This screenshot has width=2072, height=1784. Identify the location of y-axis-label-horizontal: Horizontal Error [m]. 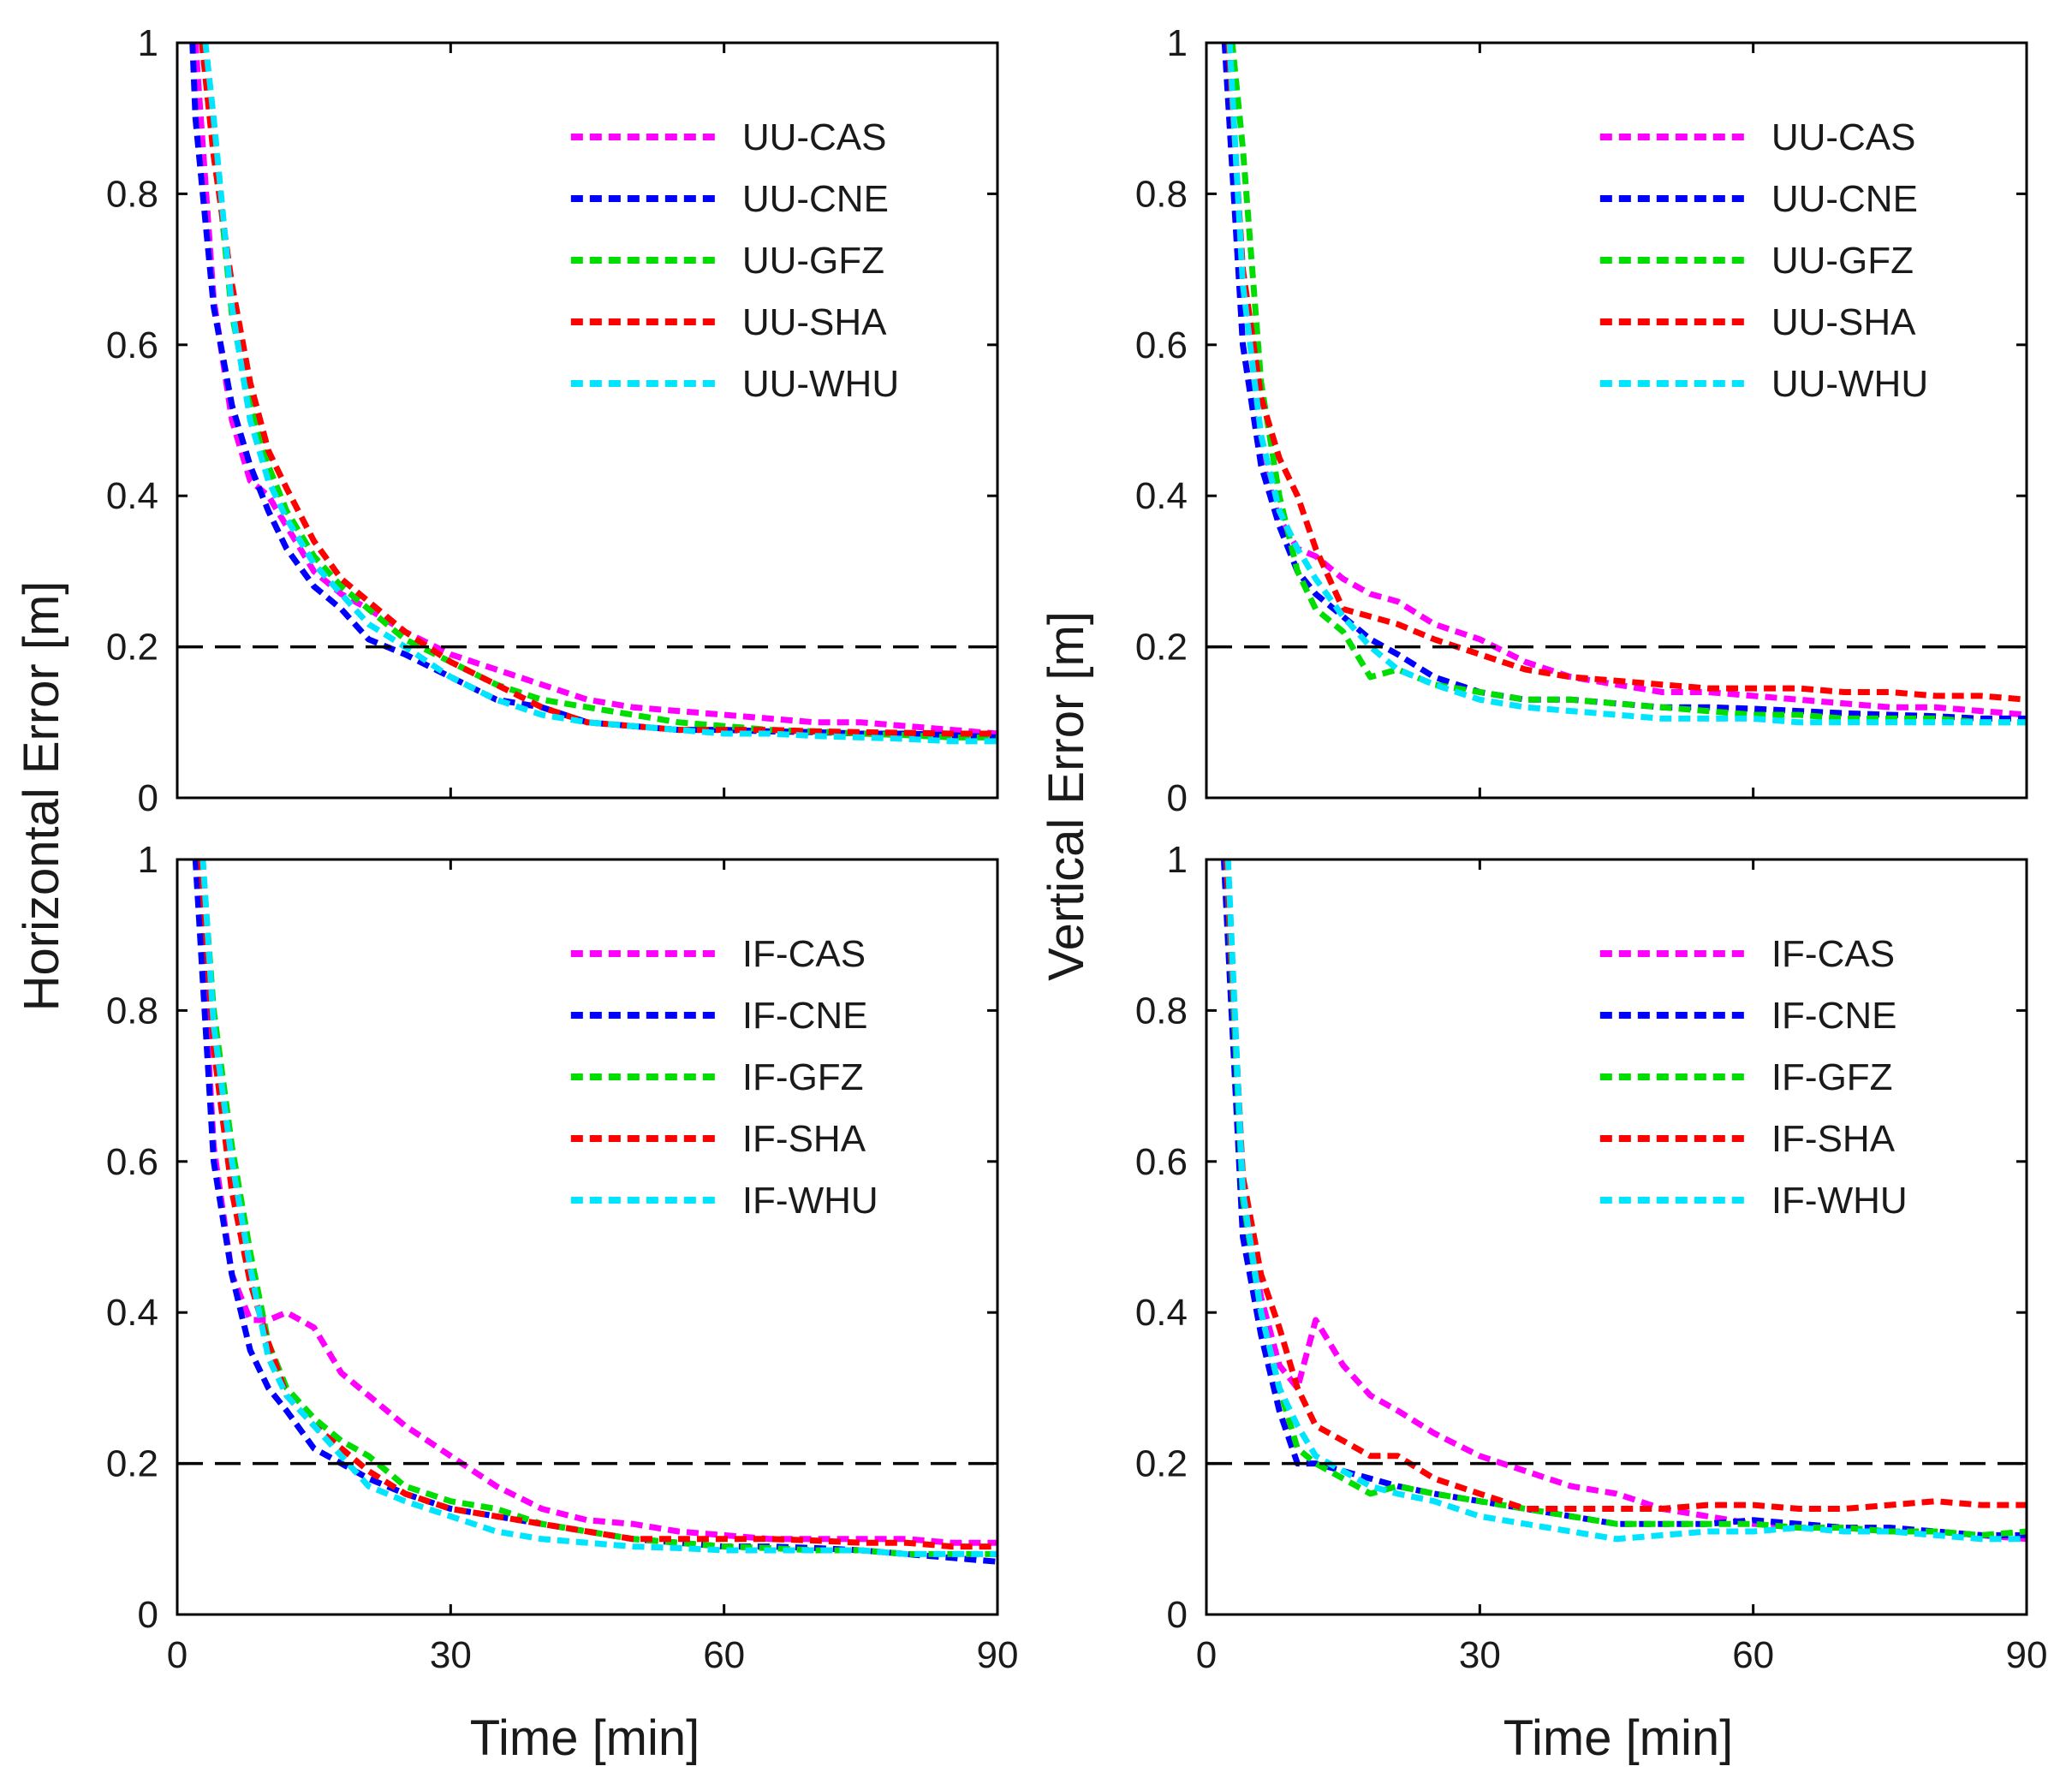
(41, 796).